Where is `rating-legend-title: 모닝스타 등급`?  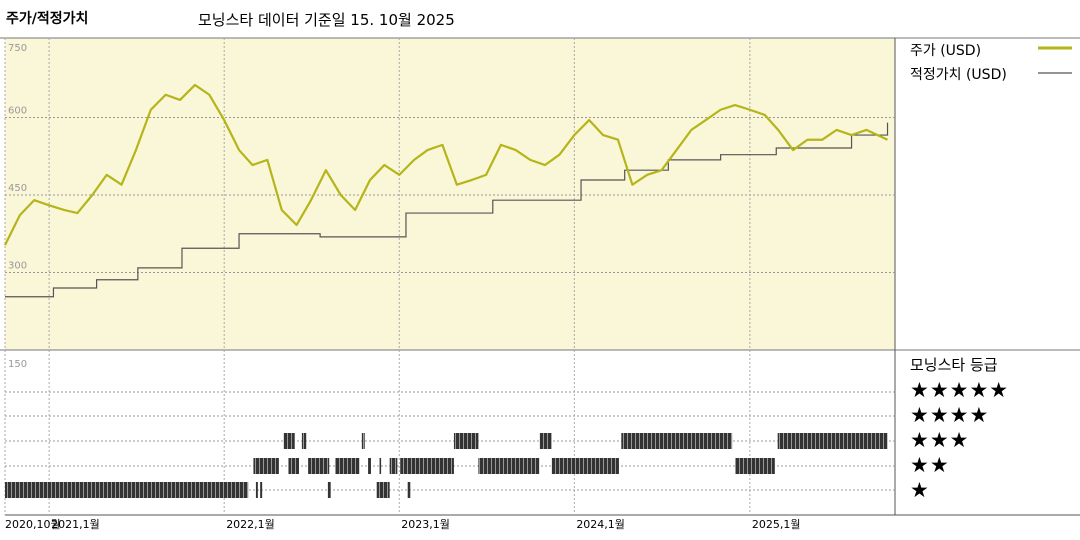
rating-legend-title: 모닝스타 등급 is located at coordinates (954, 365).